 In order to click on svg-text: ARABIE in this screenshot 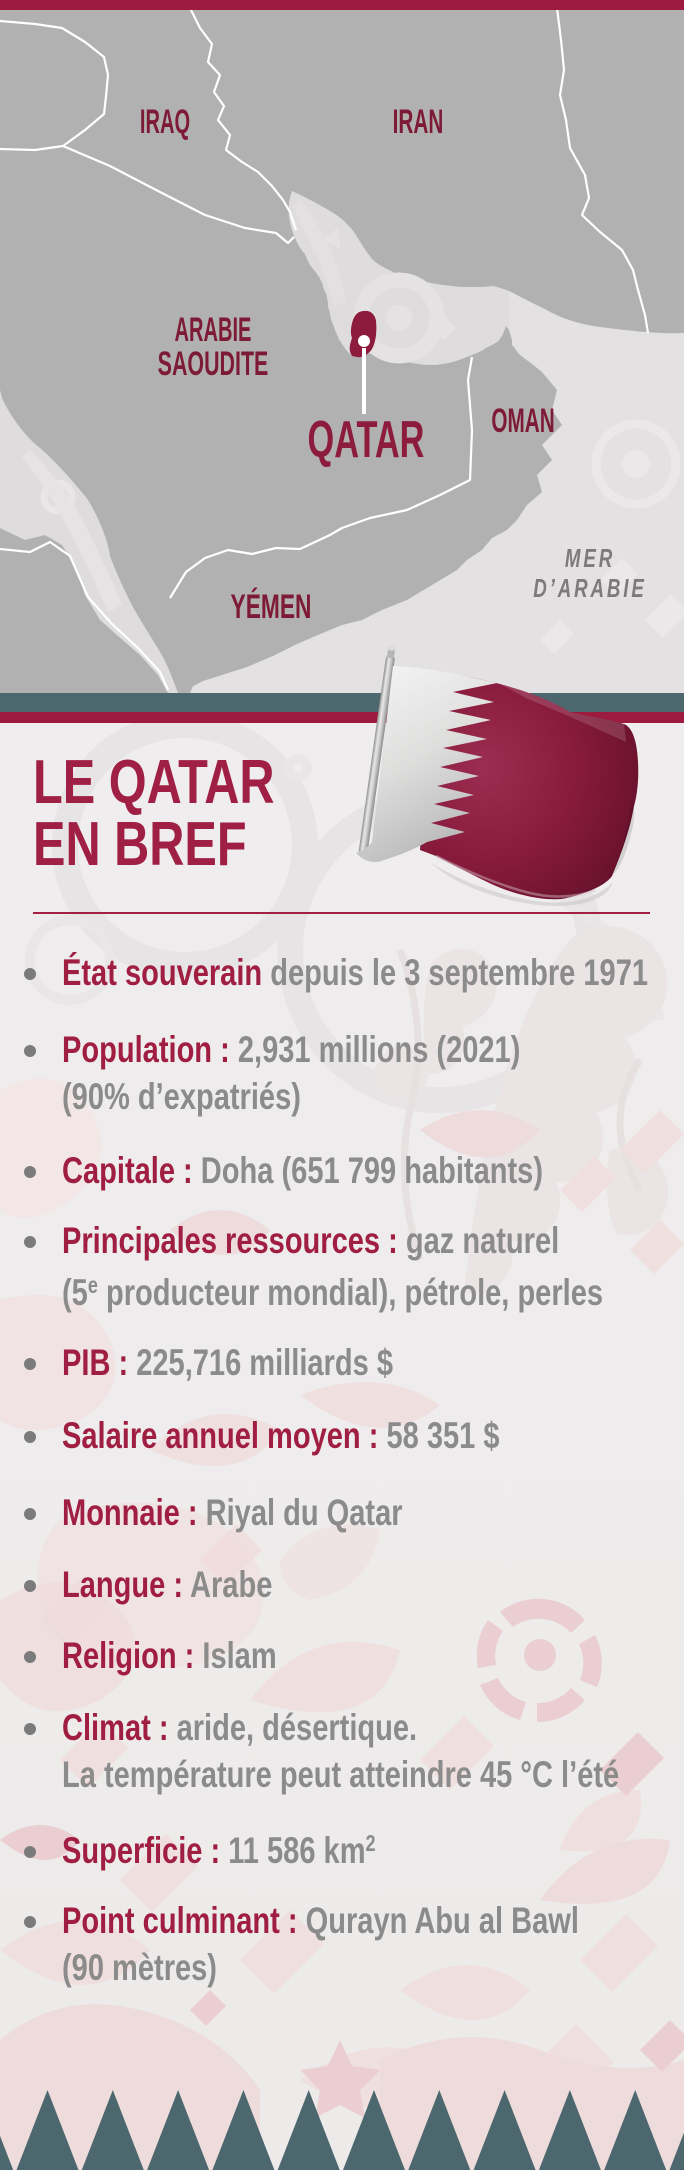, I will do `click(213, 330)`.